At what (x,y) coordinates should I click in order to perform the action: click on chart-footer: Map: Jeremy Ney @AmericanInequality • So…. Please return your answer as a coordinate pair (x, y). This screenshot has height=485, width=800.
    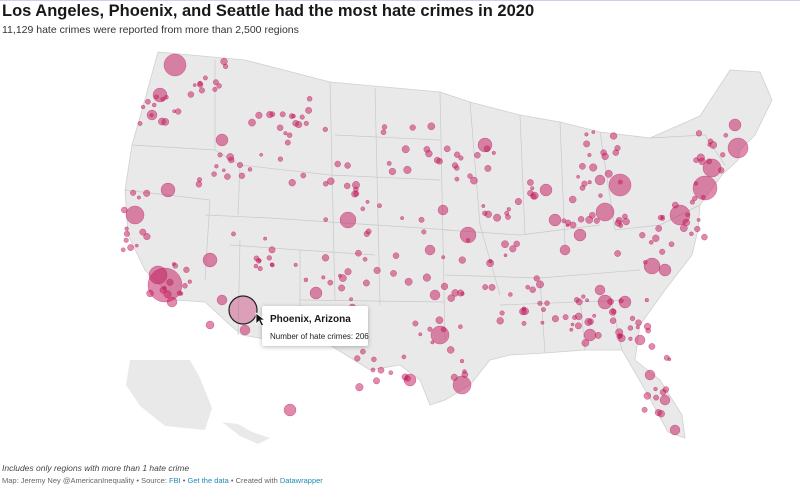
    Looking at the image, I should click on (162, 480).